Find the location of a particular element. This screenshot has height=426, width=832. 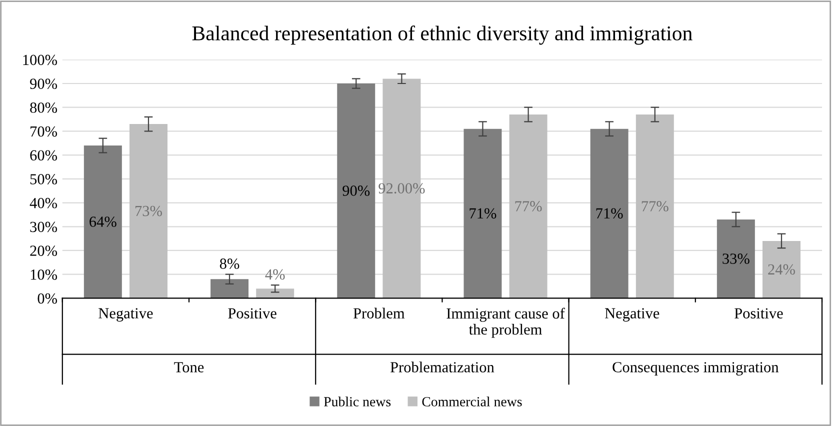

text: Problematization is located at coordinates (442, 367).